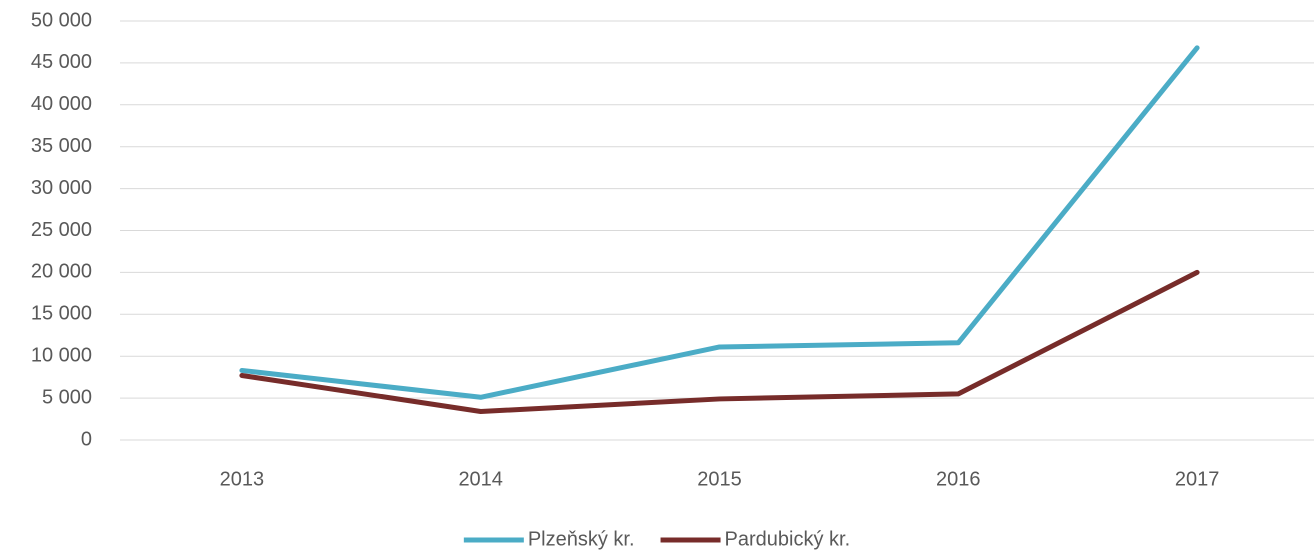  I want to click on x-tick-label: 2015, so click(719, 479).